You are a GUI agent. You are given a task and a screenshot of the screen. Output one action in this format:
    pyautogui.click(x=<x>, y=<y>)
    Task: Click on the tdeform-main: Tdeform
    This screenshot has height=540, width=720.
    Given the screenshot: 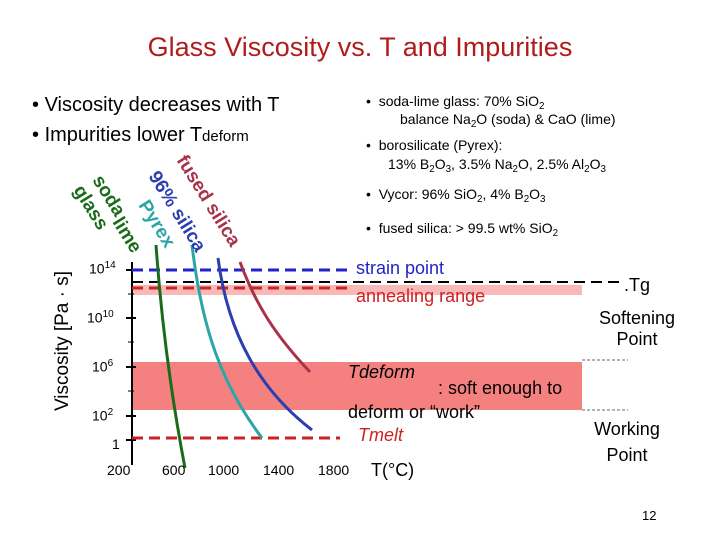 What is the action you would take?
    pyautogui.click(x=382, y=372)
    